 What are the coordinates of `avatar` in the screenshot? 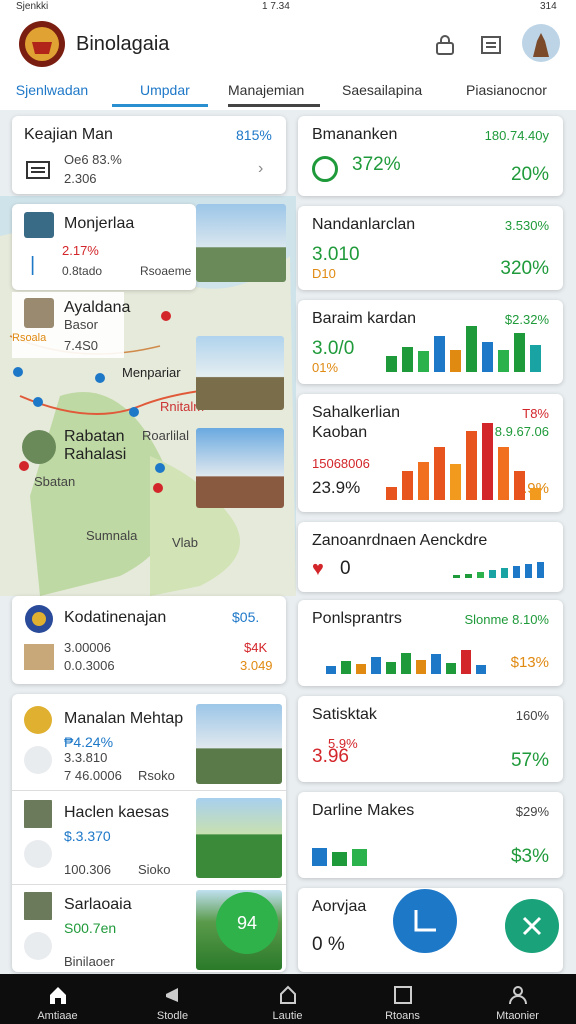 It's located at (541, 43).